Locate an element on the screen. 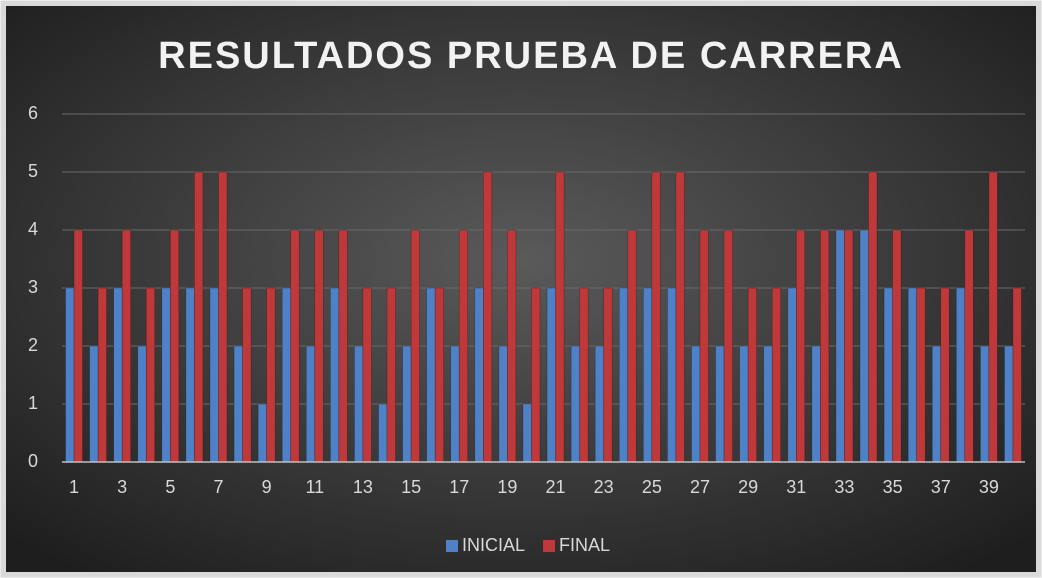  x-tick-label: 3 is located at coordinates (122, 487).